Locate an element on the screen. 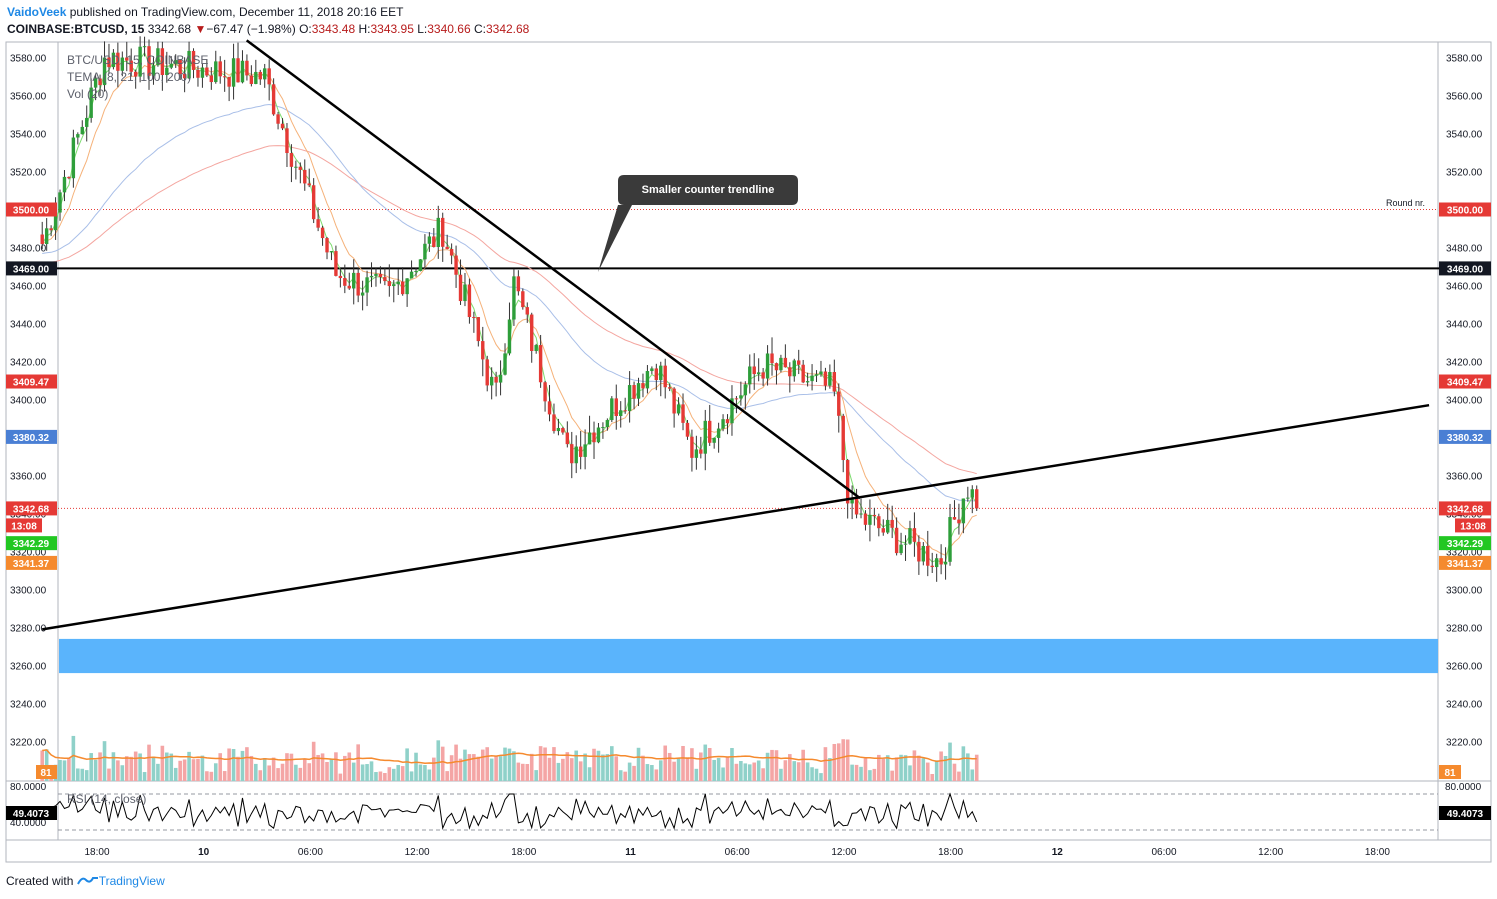  y-tick-label: 3480.00 is located at coordinates (28, 249).